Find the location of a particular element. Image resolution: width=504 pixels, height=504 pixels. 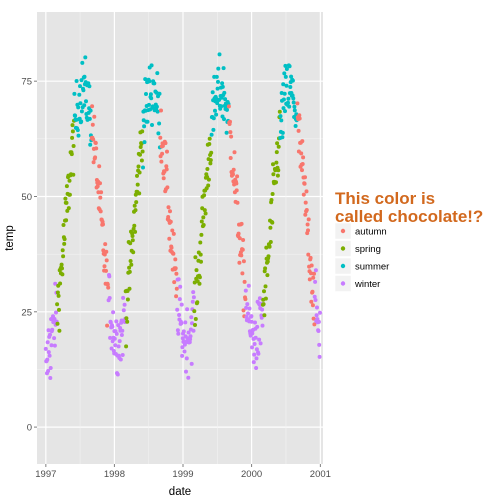

legend-swatch-winter is located at coordinates (343, 283).